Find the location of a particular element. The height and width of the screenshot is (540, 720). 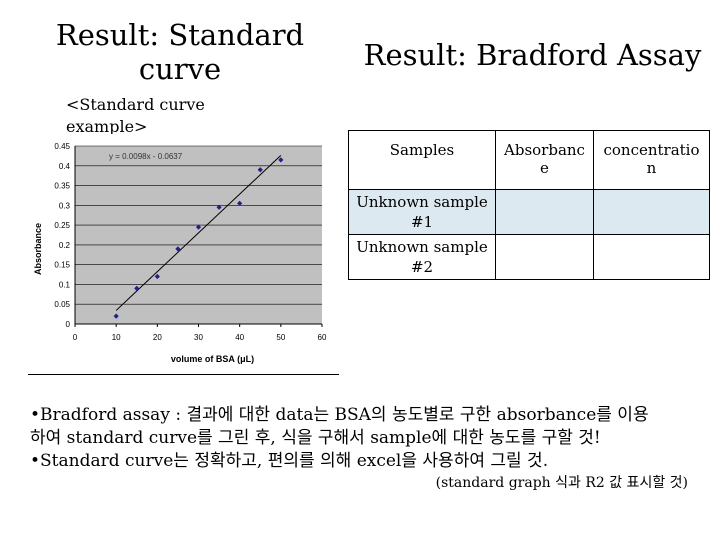

x-tick-labels: 0 10 20 30 40 50 60 is located at coordinates (200, 337).